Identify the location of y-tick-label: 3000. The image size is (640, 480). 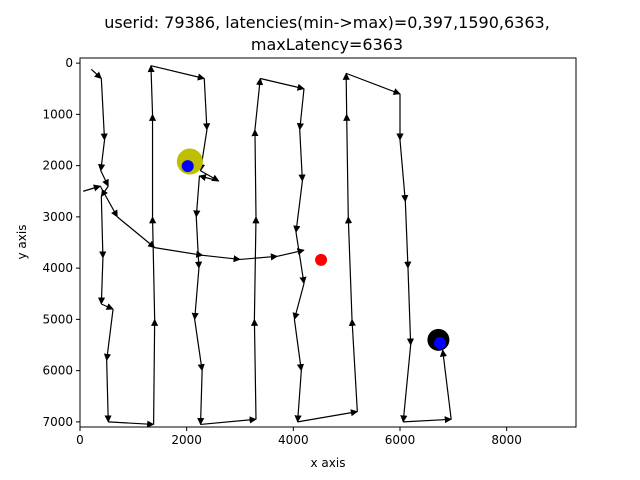
(57, 217).